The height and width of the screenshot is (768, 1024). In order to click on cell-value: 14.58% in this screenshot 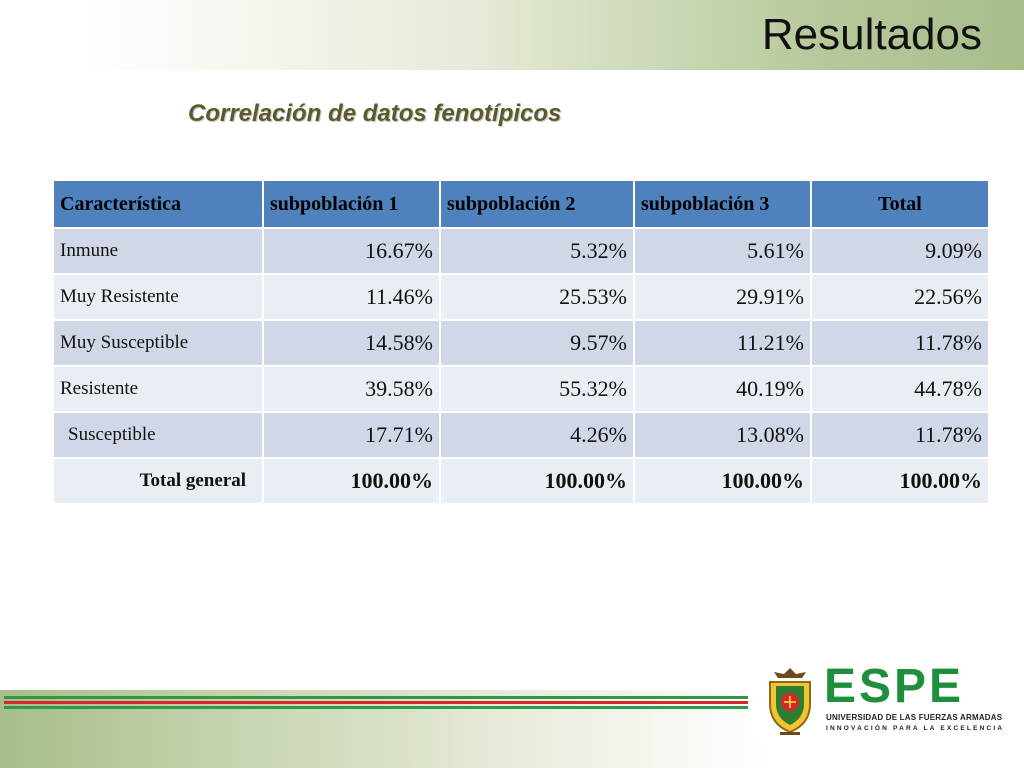, I will do `click(351, 343)`.